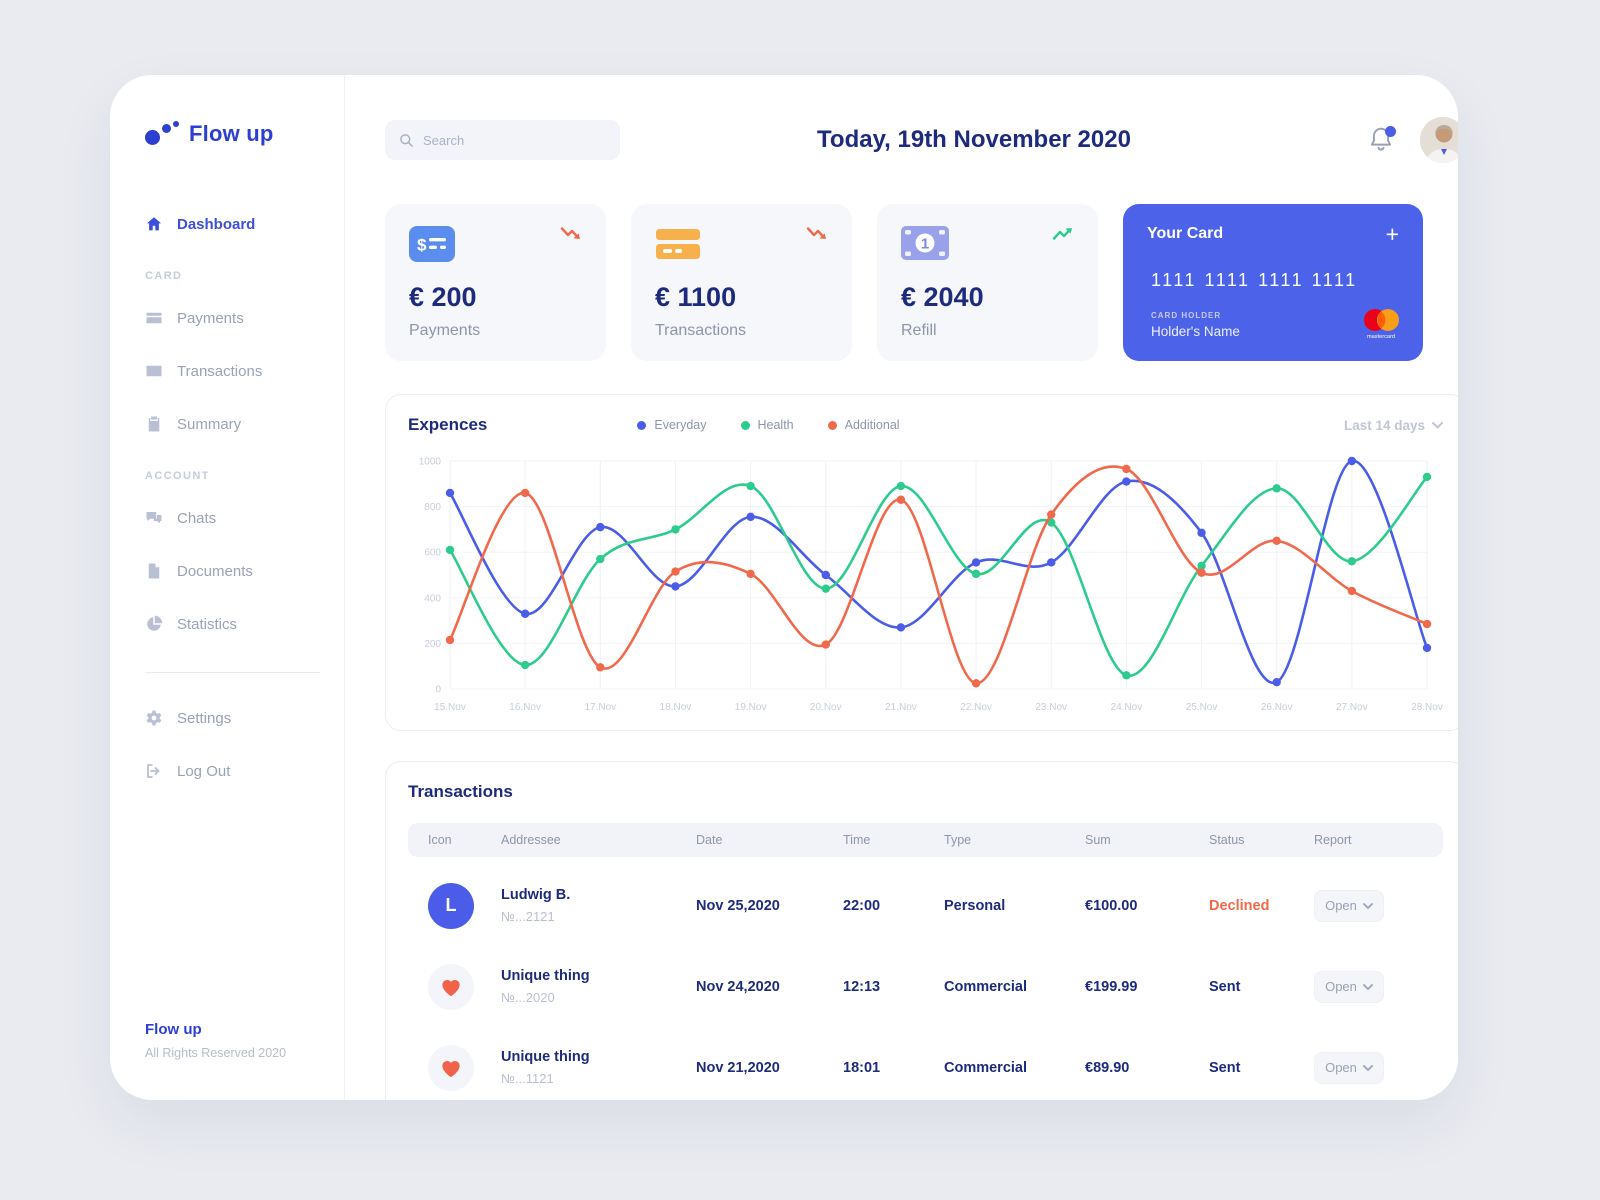  I want to click on sidebar-item-label: Summary, so click(209, 424).